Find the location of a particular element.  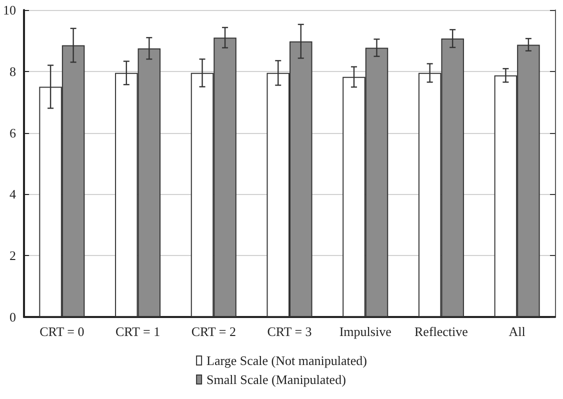

y-tick-label: 6 is located at coordinates (13, 132).